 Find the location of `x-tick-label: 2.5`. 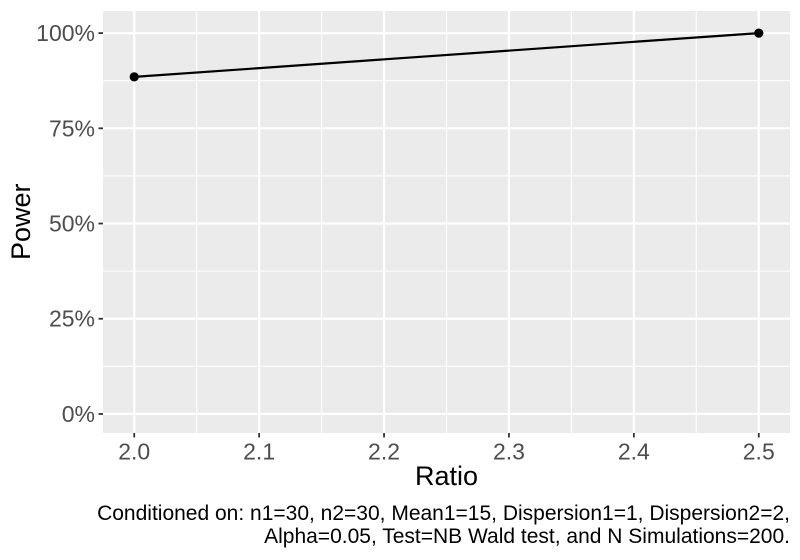

x-tick-label: 2.5 is located at coordinates (759, 452).